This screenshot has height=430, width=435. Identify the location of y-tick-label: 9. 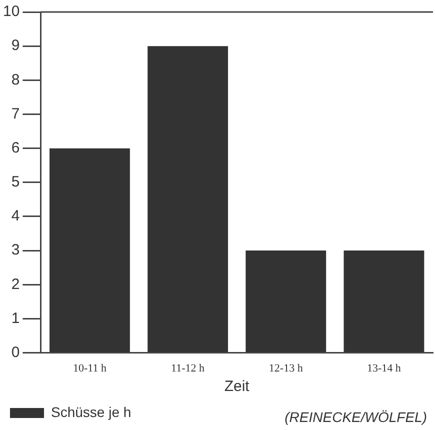
(15, 45).